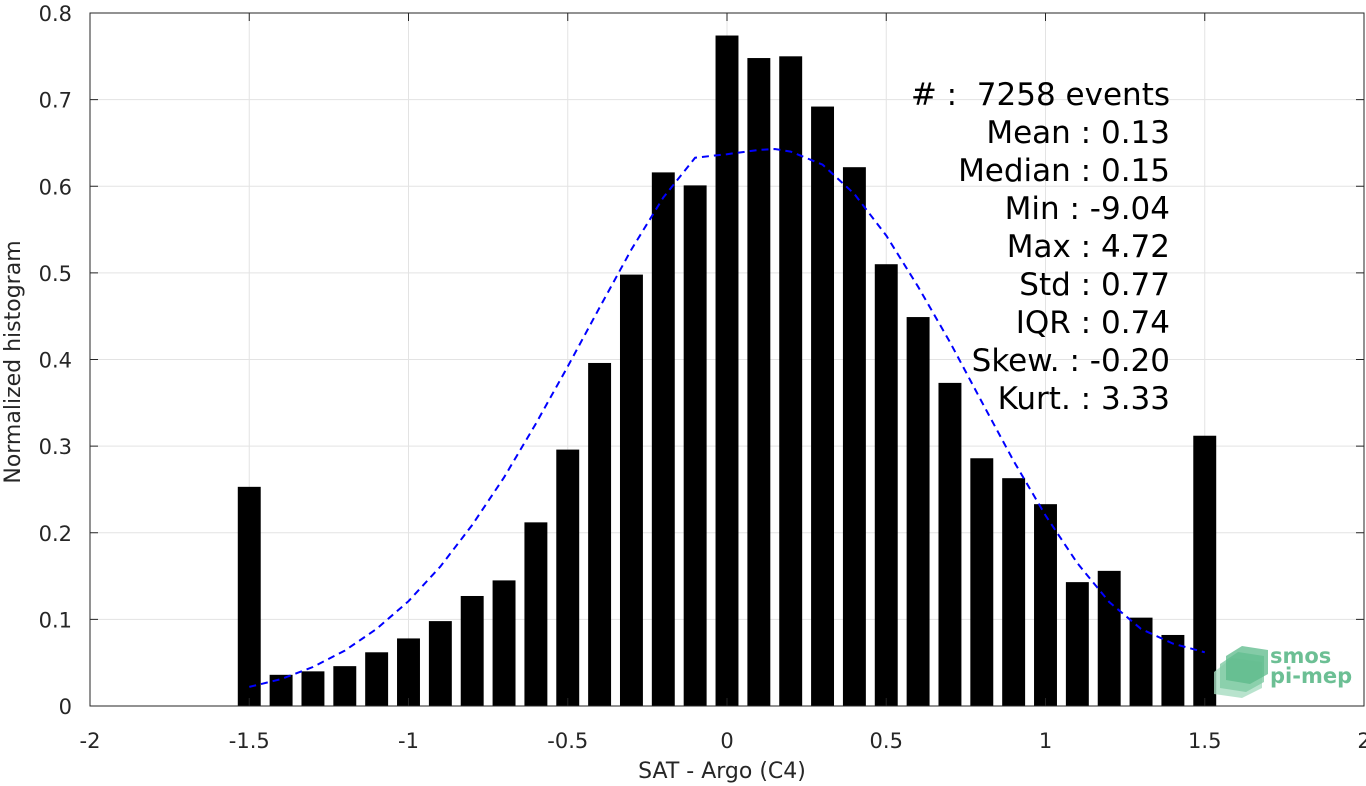 This screenshot has width=1366, height=786. What do you see at coordinates (249, 741) in the screenshot?
I see `x-tick-label: -1.5` at bounding box center [249, 741].